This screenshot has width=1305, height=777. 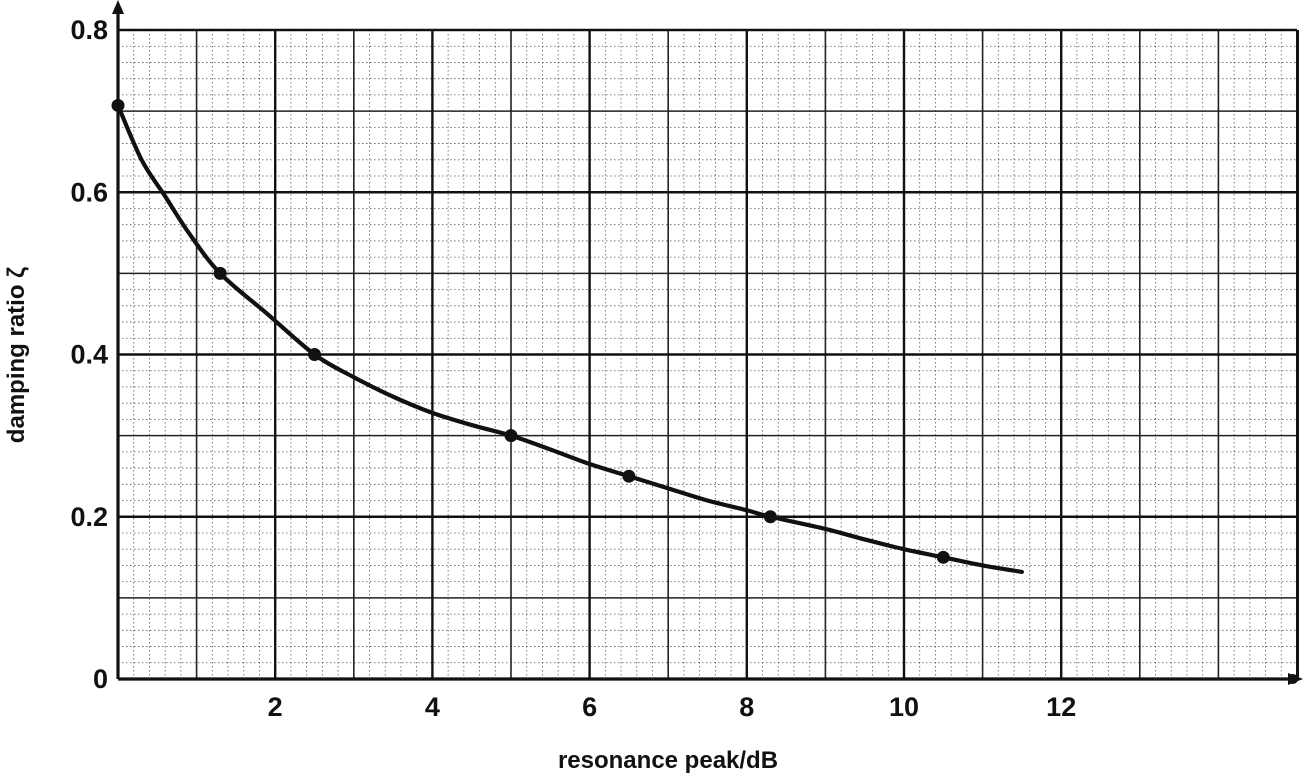 What do you see at coordinates (118, 7) in the screenshot?
I see `y-axis-arrow` at bounding box center [118, 7].